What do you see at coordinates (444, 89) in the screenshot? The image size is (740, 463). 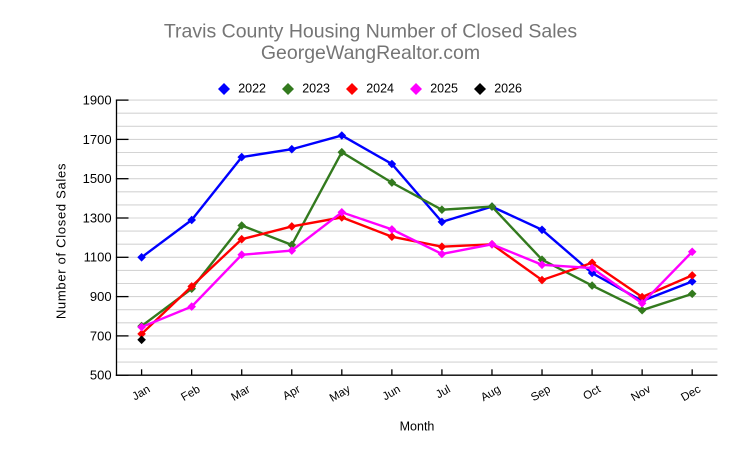 I see `svg-text: 2025` at bounding box center [444, 89].